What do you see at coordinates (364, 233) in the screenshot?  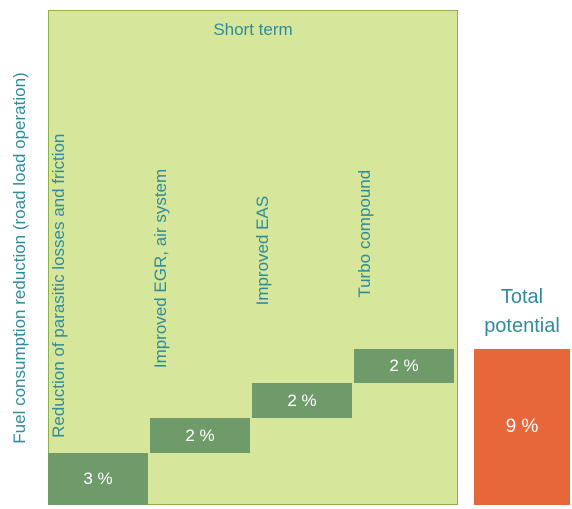 I see `category-label: Turbo compound` at bounding box center [364, 233].